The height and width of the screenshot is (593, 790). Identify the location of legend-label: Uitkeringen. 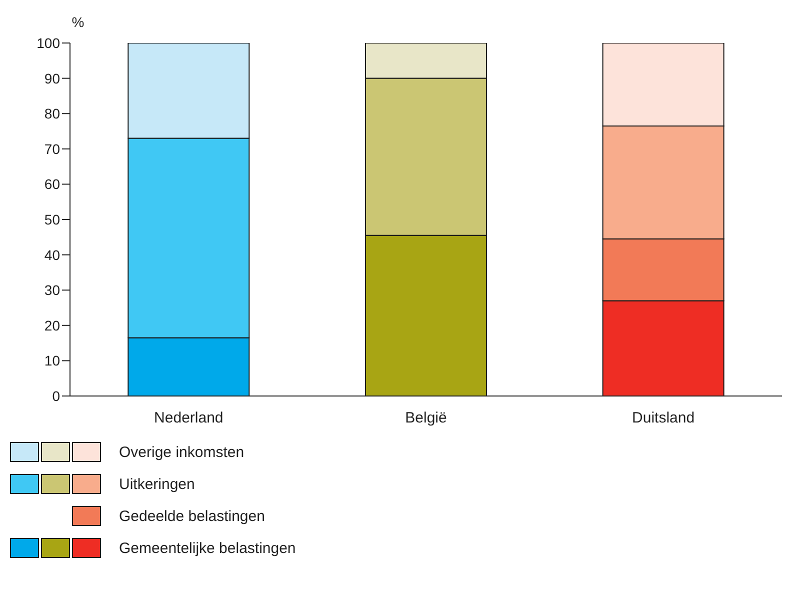
(157, 484).